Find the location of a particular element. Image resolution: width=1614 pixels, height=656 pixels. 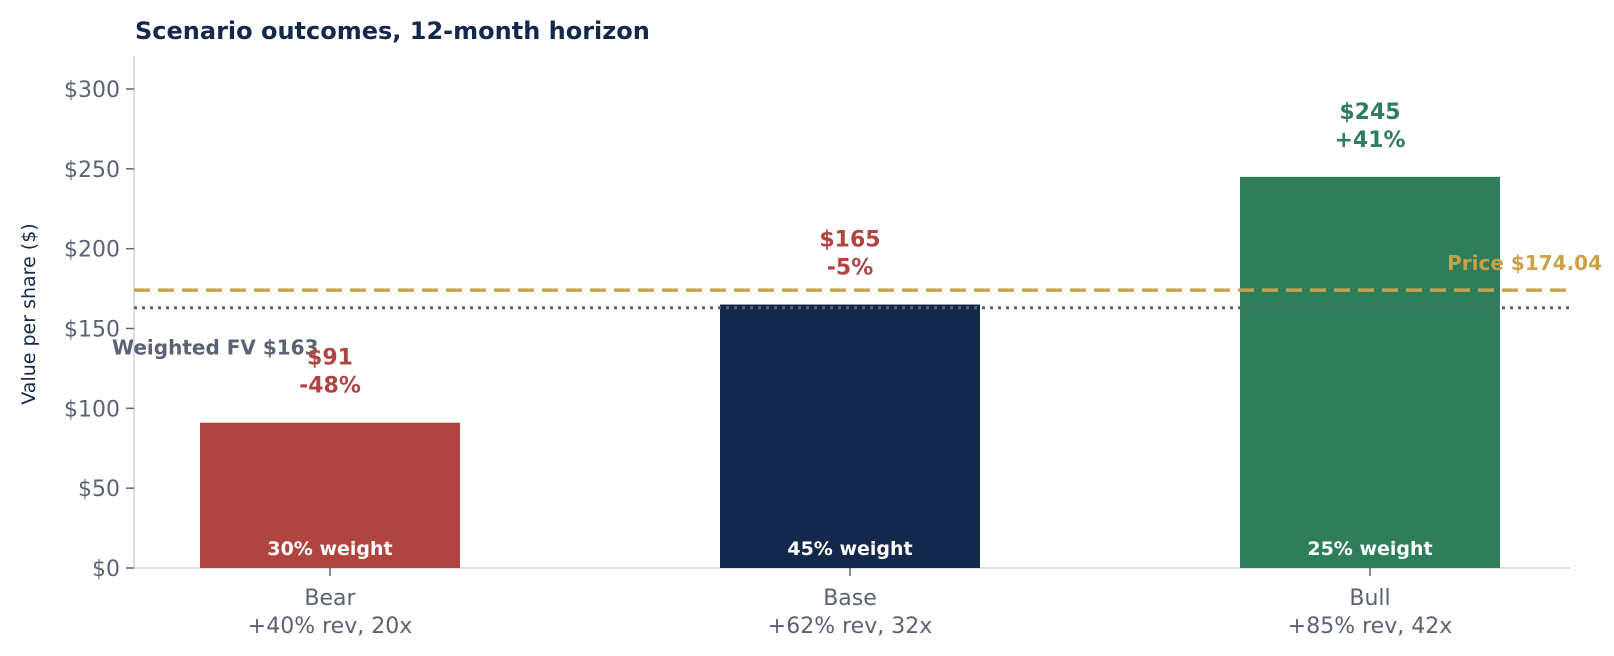

x-tick-sublabel: +40% rev, 20x is located at coordinates (330, 626).